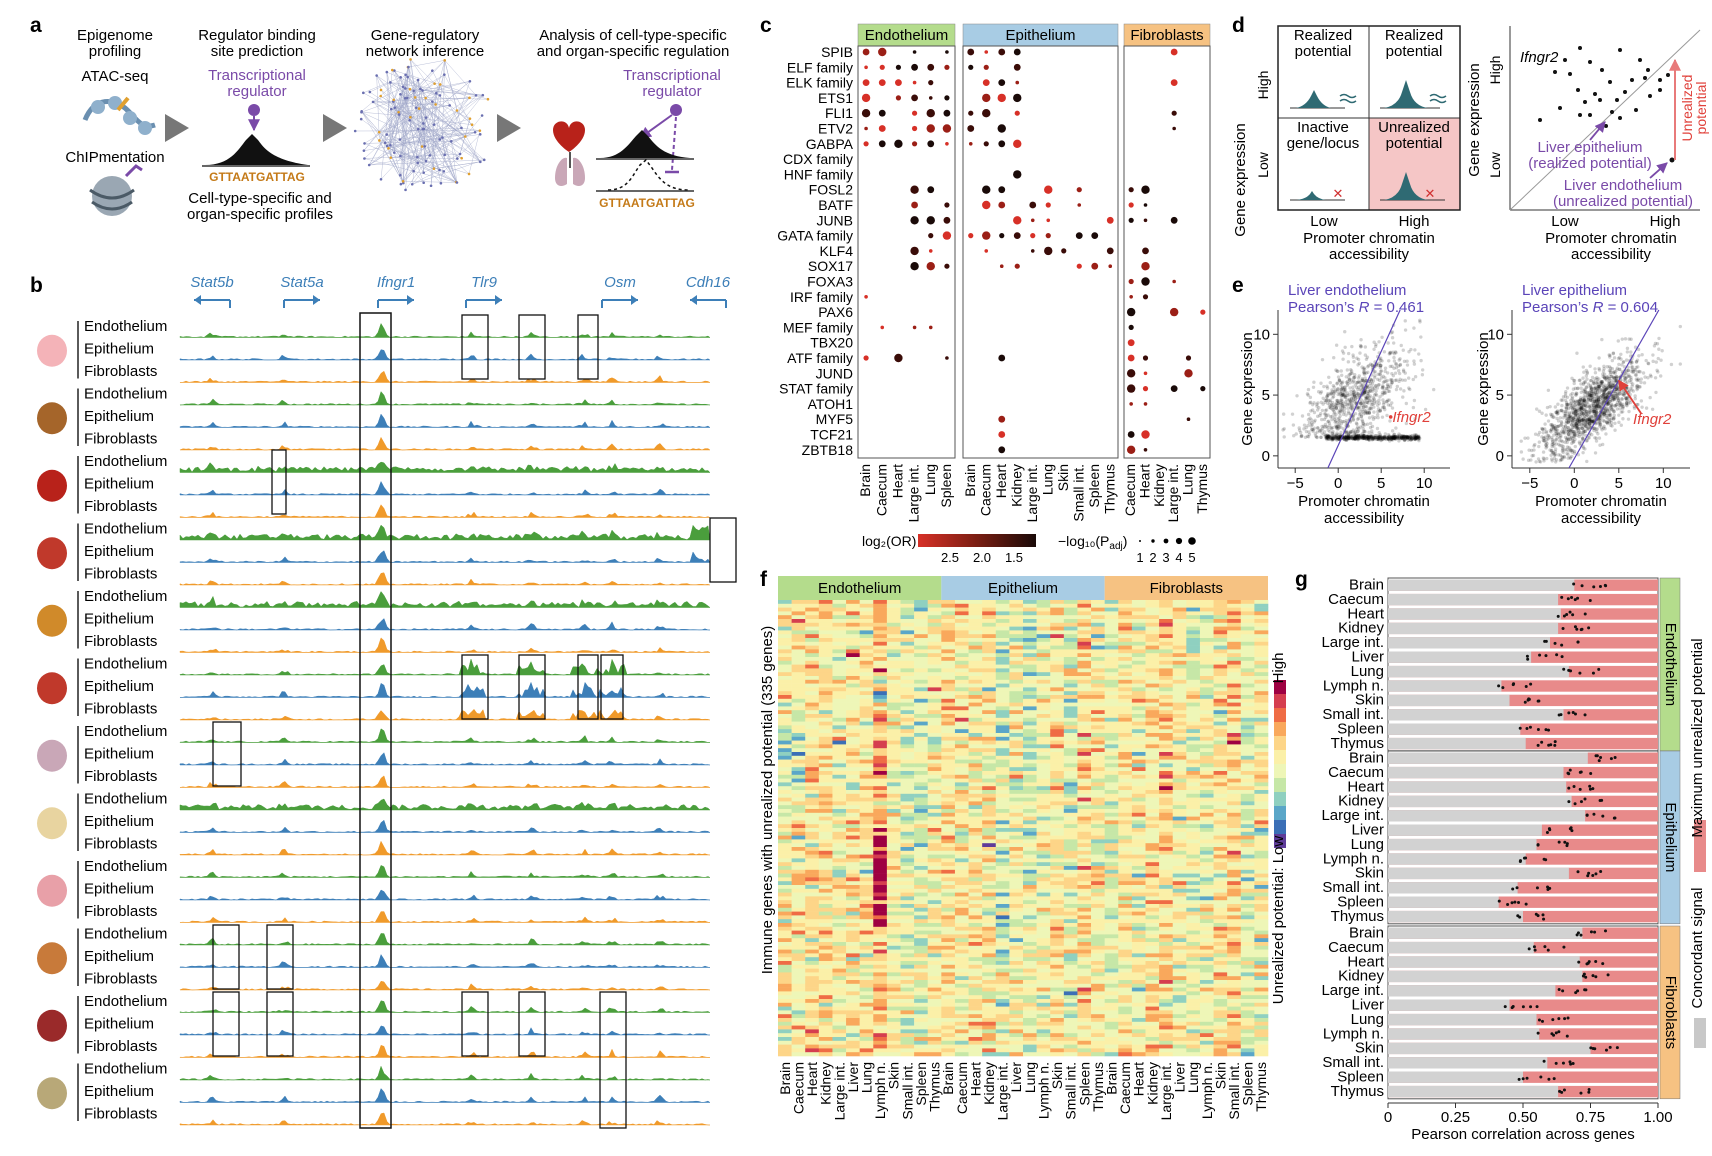  Describe the element at coordinates (125, 799) in the screenshot. I see `cell-type-label: Endothelium` at that location.